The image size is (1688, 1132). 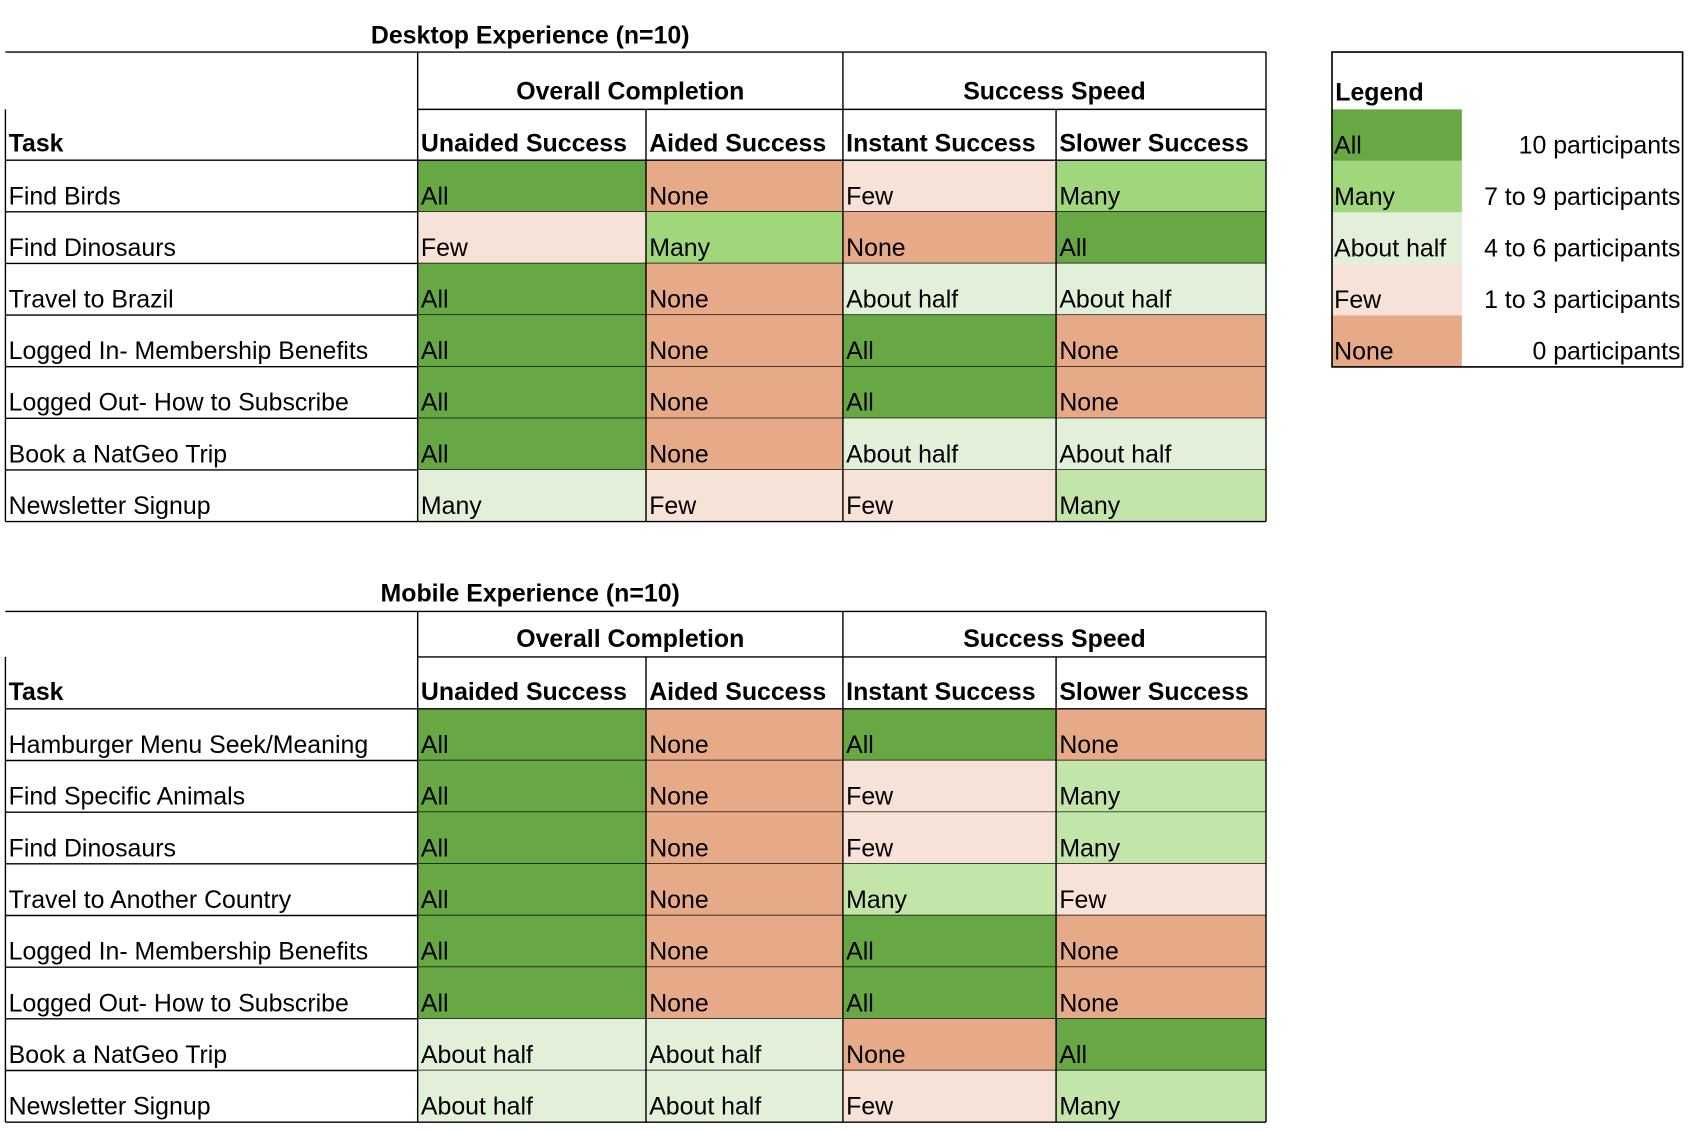 What do you see at coordinates (118, 1055) in the screenshot?
I see `task-name: Book a NatGeo Trip` at bounding box center [118, 1055].